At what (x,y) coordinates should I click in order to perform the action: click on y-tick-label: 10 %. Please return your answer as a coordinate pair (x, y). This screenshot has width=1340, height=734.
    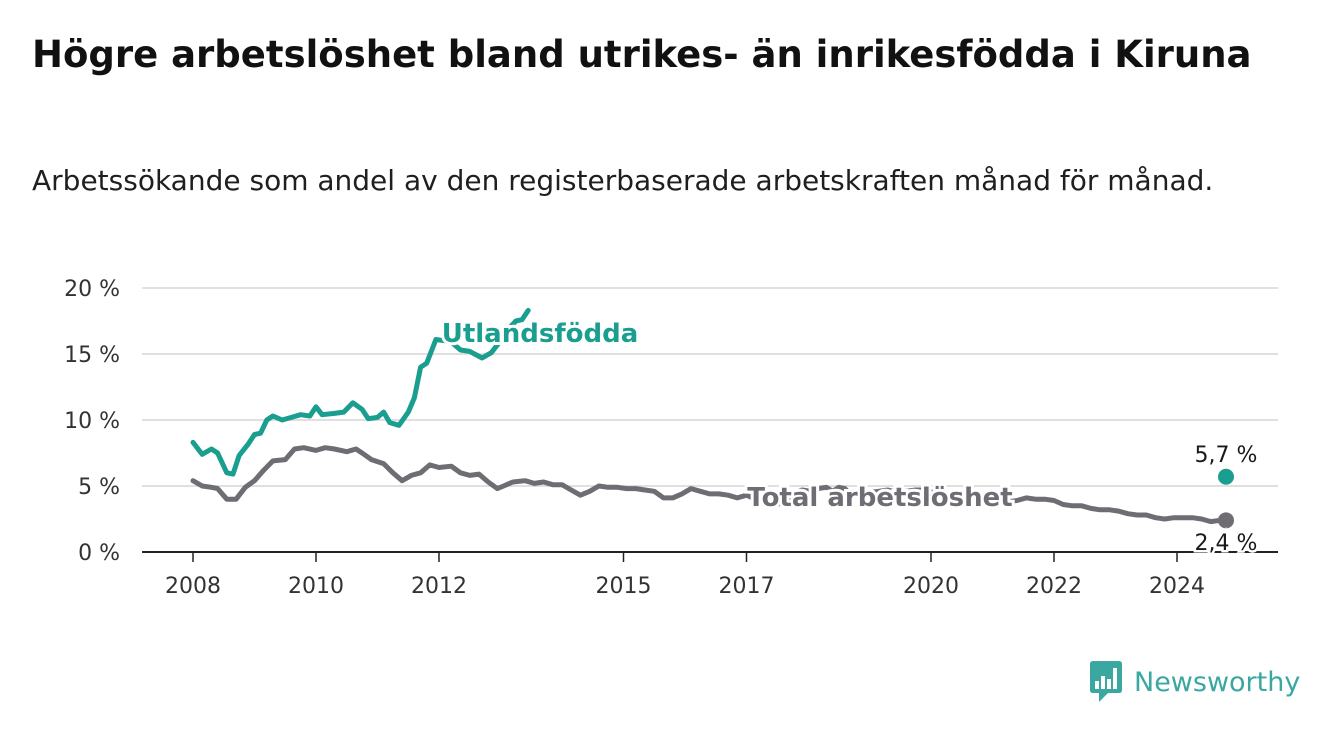
    Looking at the image, I should click on (92, 421).